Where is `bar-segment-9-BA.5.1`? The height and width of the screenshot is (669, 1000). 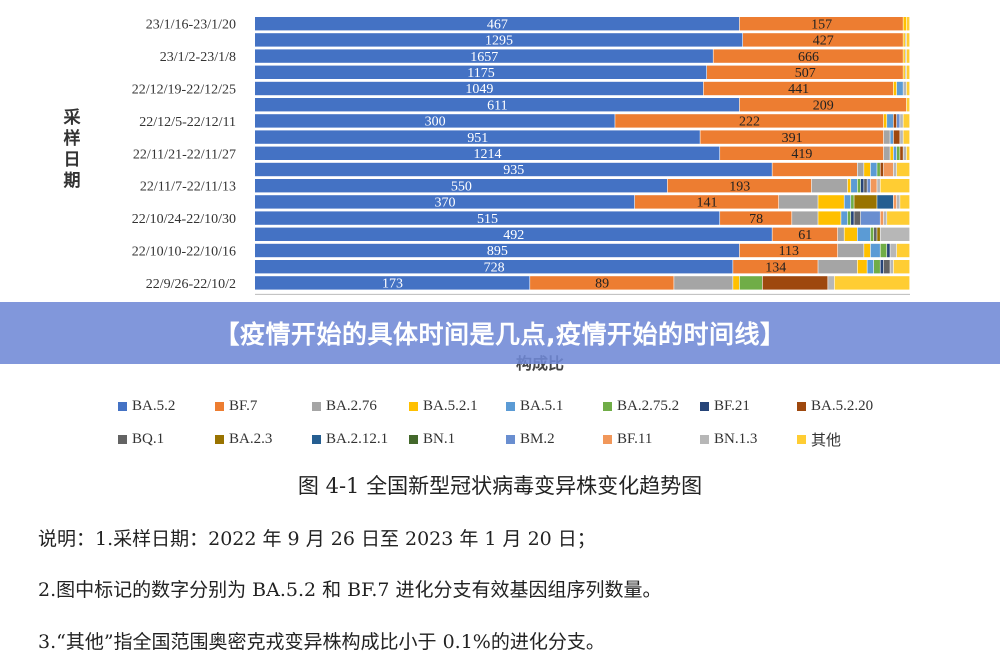 bar-segment-9-BA.5.1 is located at coordinates (895, 153).